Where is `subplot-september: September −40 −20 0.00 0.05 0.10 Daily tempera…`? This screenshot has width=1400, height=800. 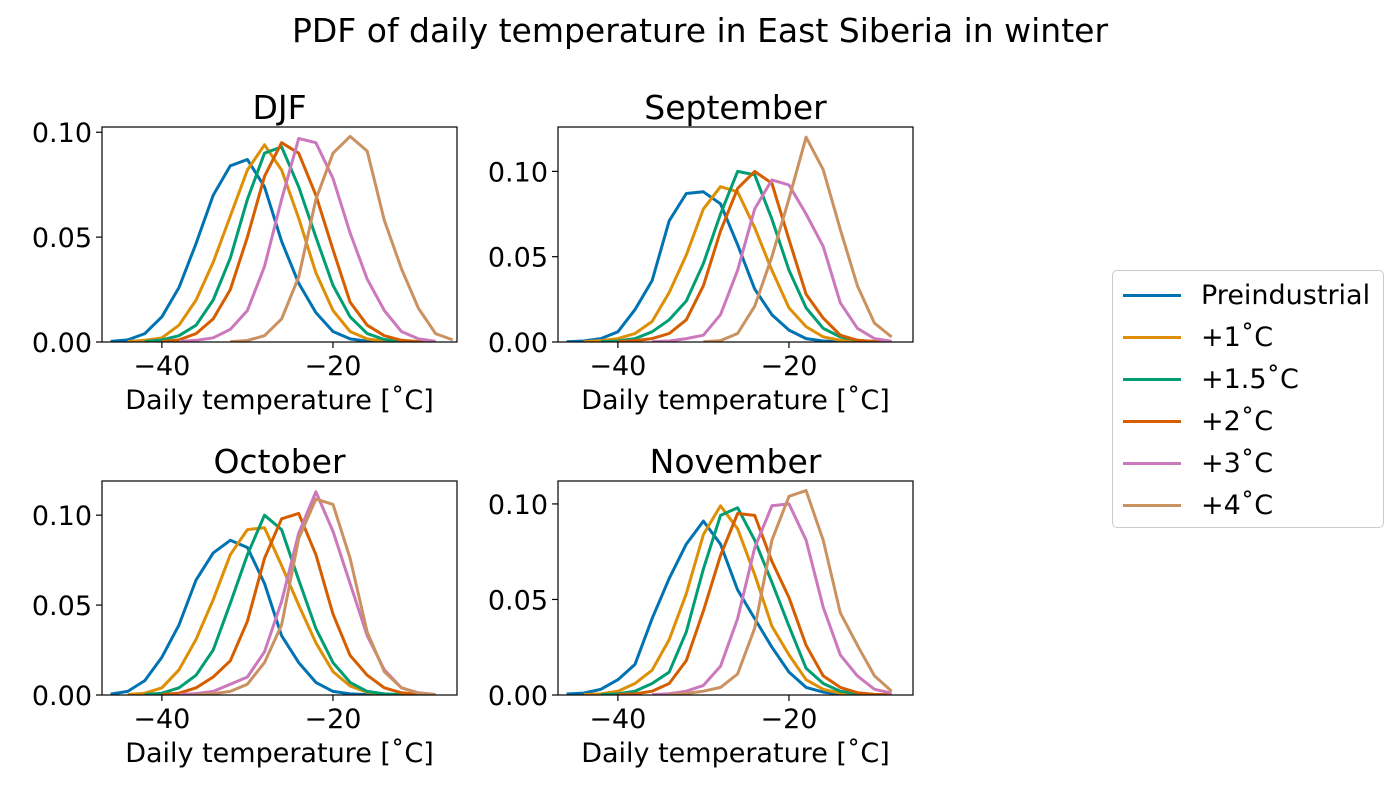
subplot-september: September −40 −20 0.00 0.05 0.10 Daily tempera… is located at coordinates (701, 252).